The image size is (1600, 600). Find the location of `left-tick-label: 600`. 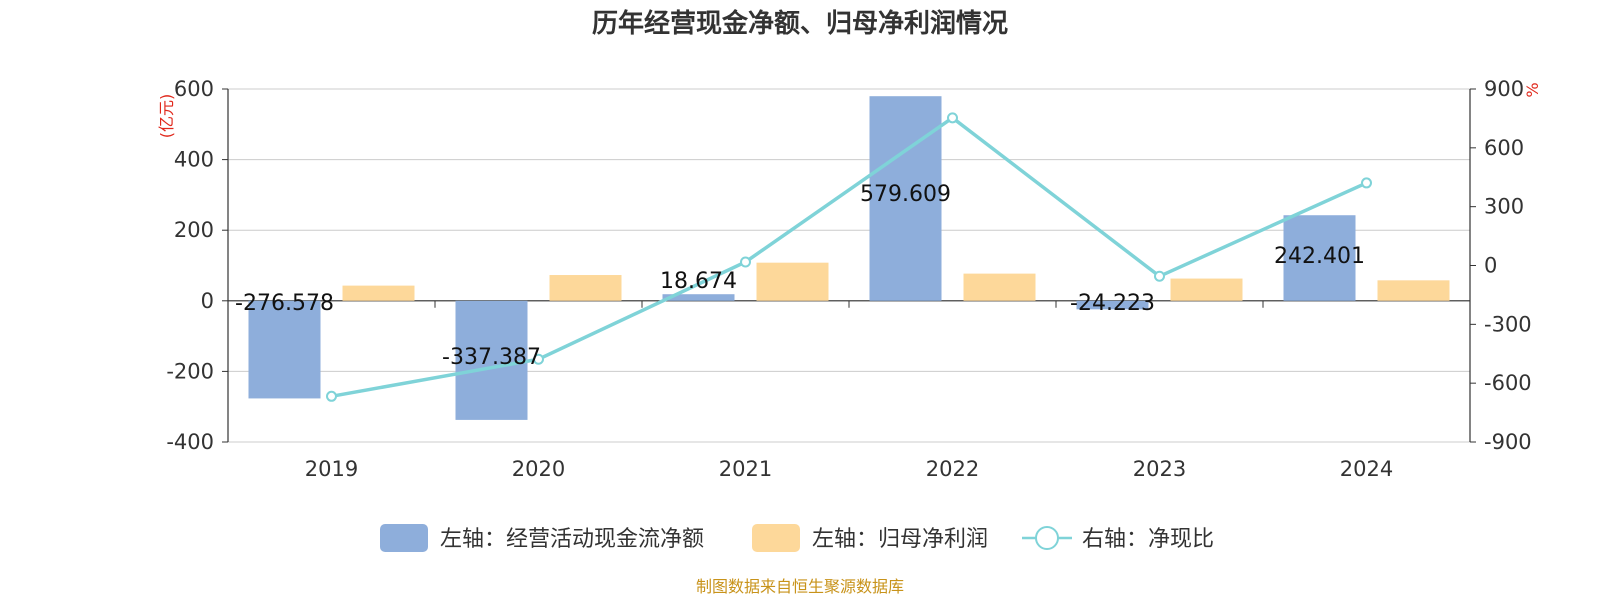

left-tick-label: 600 is located at coordinates (194, 89).